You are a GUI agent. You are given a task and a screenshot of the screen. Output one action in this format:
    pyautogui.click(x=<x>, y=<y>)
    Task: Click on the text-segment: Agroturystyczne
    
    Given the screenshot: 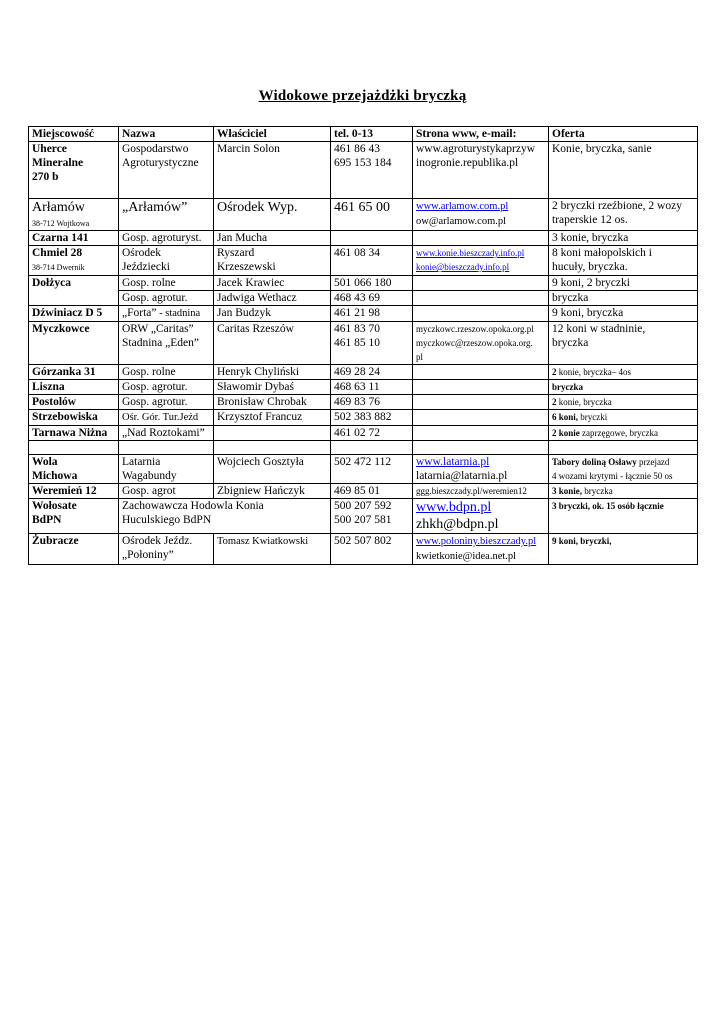 What is the action you would take?
    pyautogui.click(x=160, y=163)
    